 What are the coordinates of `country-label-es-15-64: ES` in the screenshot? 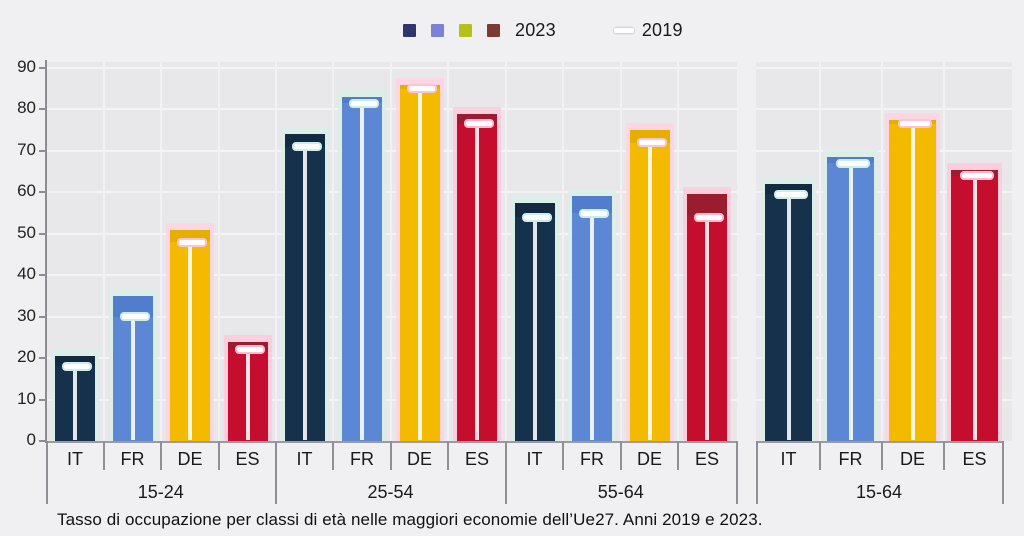 It's located at (974, 459).